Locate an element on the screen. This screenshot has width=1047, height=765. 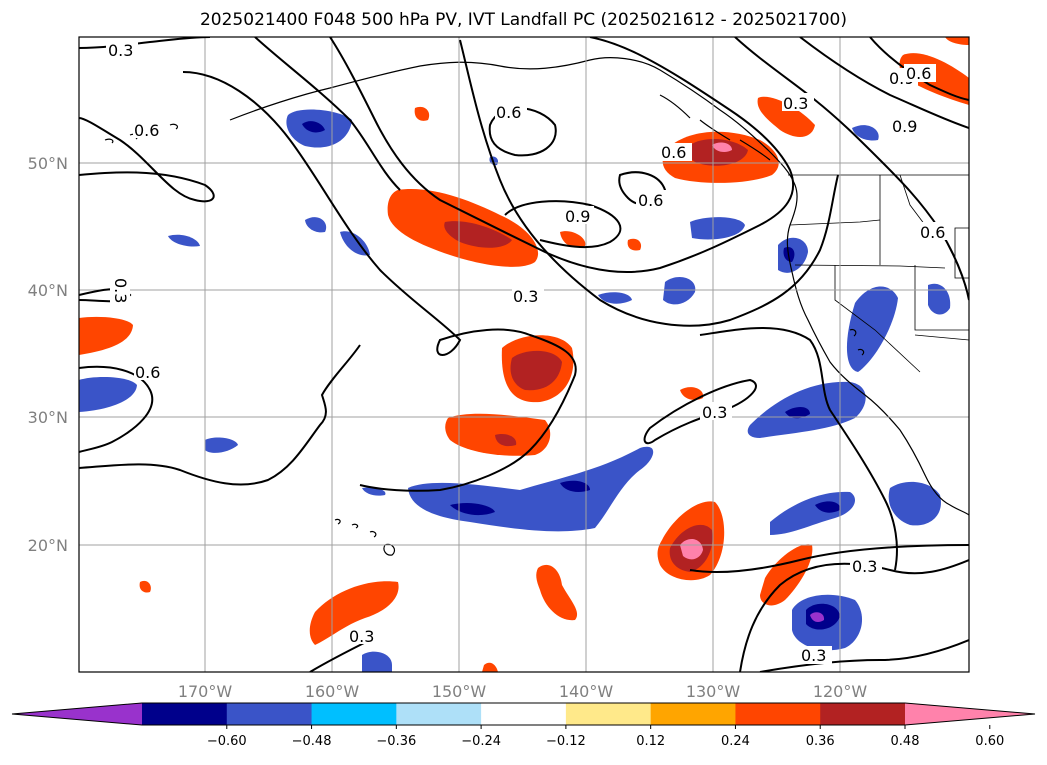
colorbar-tick-label: 0.48 is located at coordinates (905, 741).